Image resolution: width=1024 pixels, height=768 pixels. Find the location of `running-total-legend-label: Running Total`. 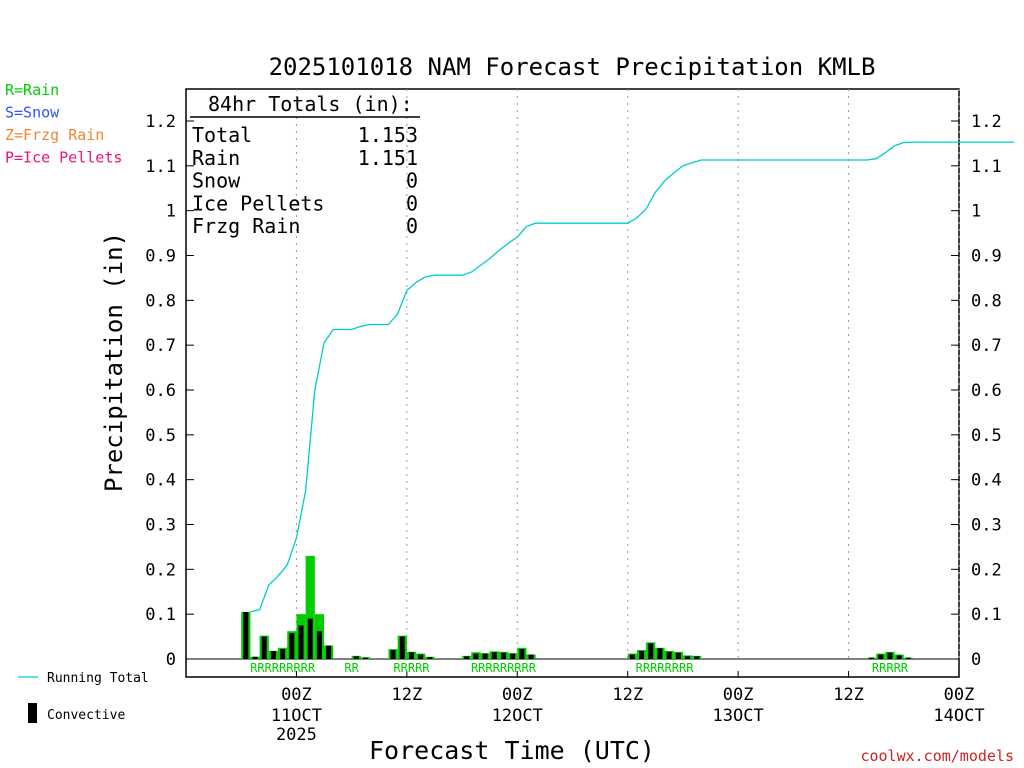

running-total-legend-label: Running Total is located at coordinates (98, 678).